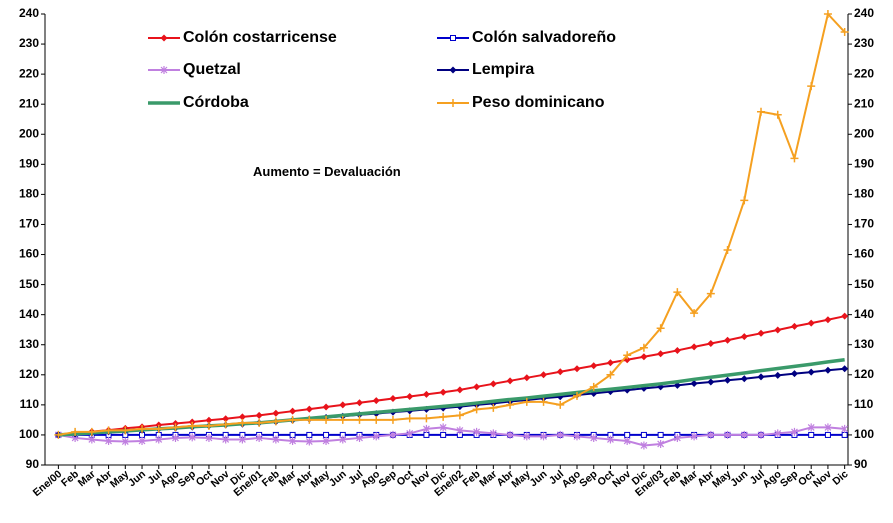 The image size is (893, 523). I want to click on legend-label: Quetzal, so click(212, 69).